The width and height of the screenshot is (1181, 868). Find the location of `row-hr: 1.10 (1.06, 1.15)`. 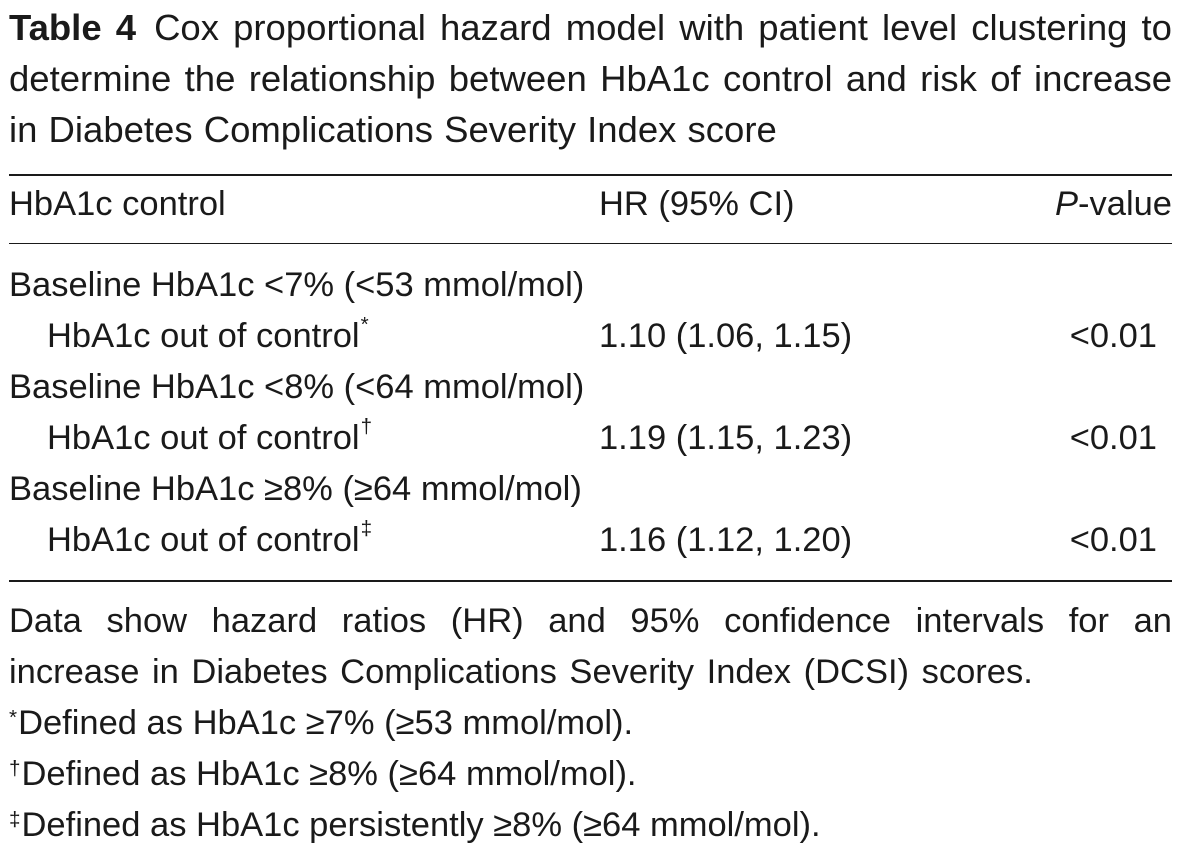

row-hr: 1.10 (1.06, 1.15) is located at coordinates (726, 336).